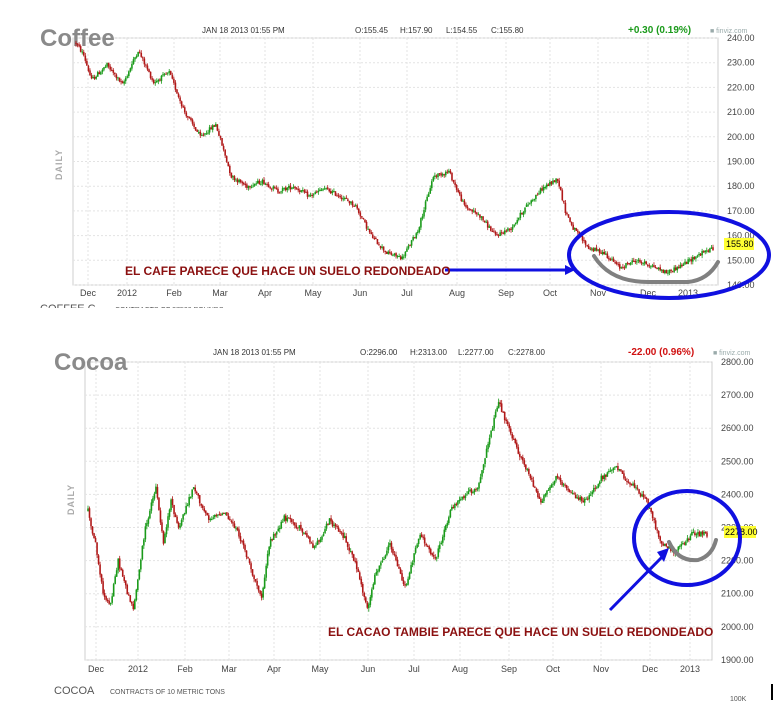 The width and height of the screenshot is (776, 723). Describe the element at coordinates (360, 293) in the screenshot. I see `x-tick-label: Jun` at that location.